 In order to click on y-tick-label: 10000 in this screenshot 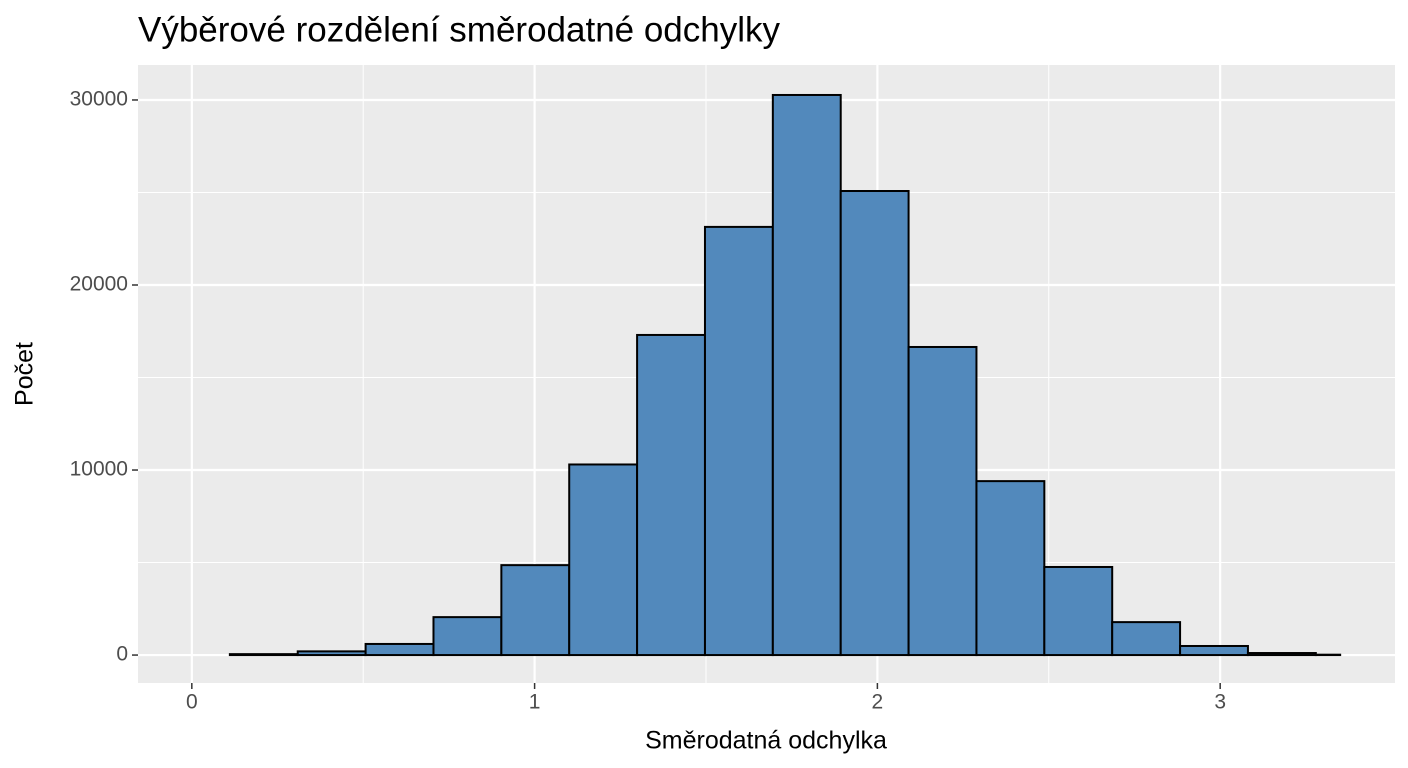, I will do `click(99, 469)`.